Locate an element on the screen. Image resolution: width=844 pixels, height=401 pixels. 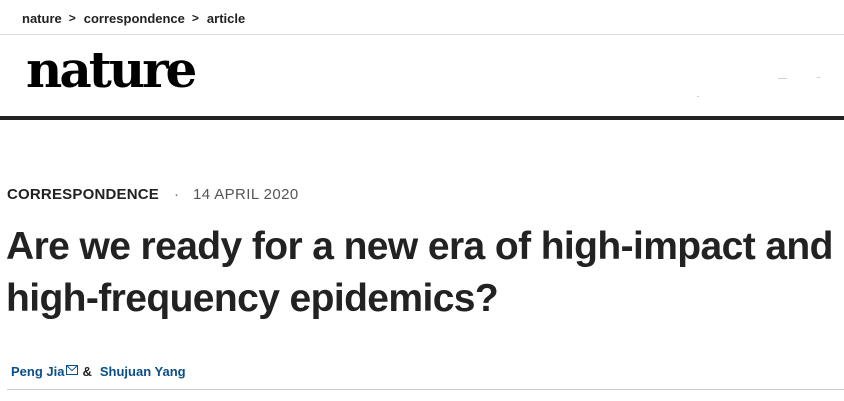
article-meta: CORRESPONDENCE · 14 APRIL 2020 is located at coordinates (153, 194).